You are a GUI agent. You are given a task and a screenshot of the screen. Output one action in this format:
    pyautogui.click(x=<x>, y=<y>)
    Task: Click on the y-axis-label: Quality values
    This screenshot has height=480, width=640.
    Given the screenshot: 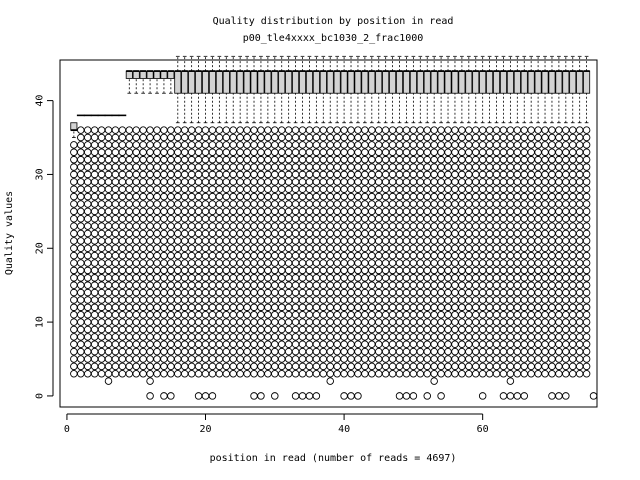 What is the action you would take?
    pyautogui.click(x=9, y=233)
    